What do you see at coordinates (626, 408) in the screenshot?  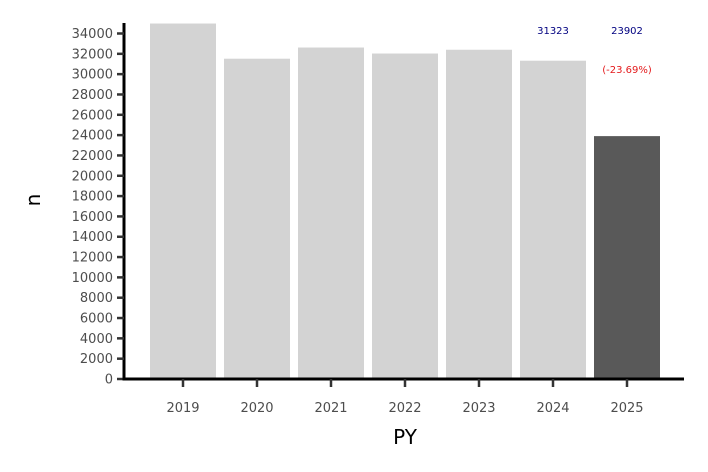 I see `x-tick-label-2025: 2025` at bounding box center [626, 408].